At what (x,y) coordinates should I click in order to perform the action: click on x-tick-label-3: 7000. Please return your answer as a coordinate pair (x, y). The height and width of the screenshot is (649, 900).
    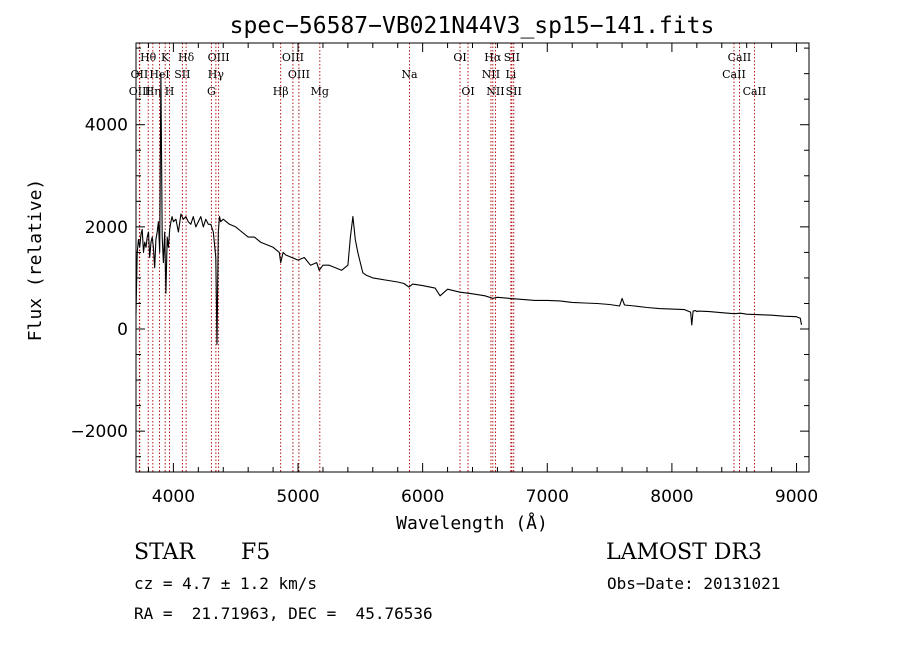
    Looking at the image, I should click on (547, 497).